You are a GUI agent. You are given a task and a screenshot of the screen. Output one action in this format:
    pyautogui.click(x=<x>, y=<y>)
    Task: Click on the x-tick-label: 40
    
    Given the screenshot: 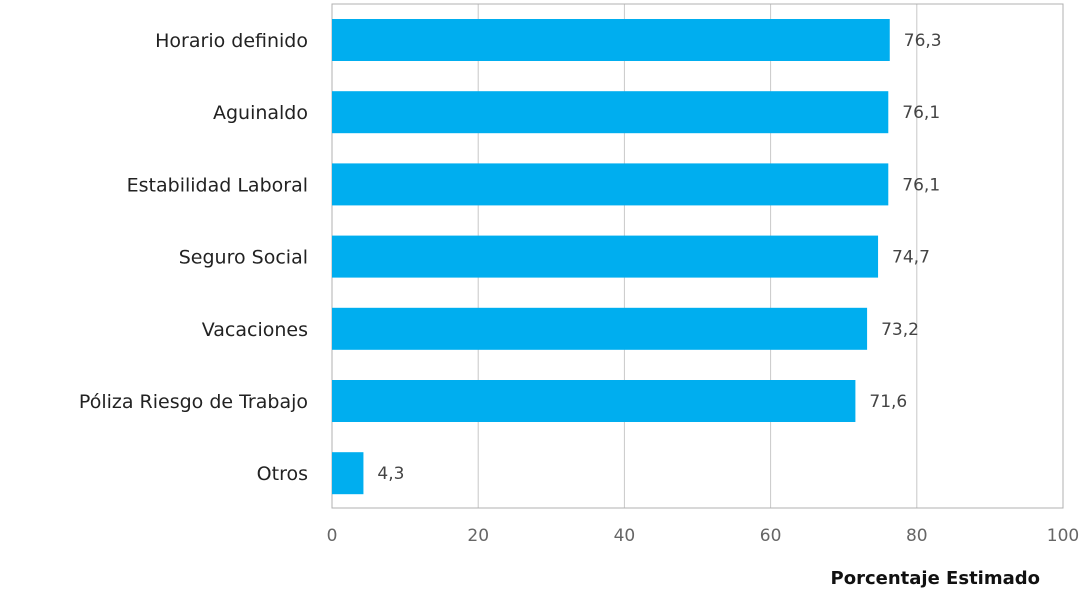 What is the action you would take?
    pyautogui.click(x=625, y=536)
    